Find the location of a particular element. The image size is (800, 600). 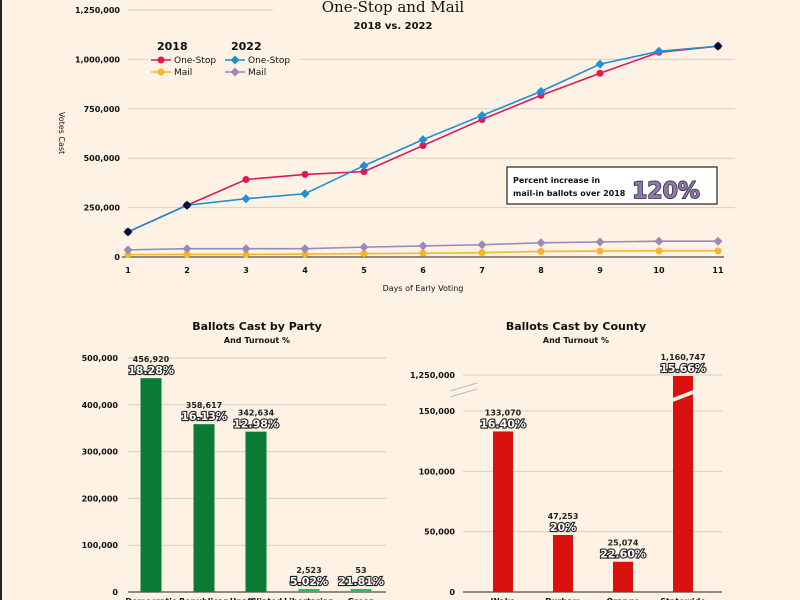

category-label: Durham is located at coordinates (563, 598).